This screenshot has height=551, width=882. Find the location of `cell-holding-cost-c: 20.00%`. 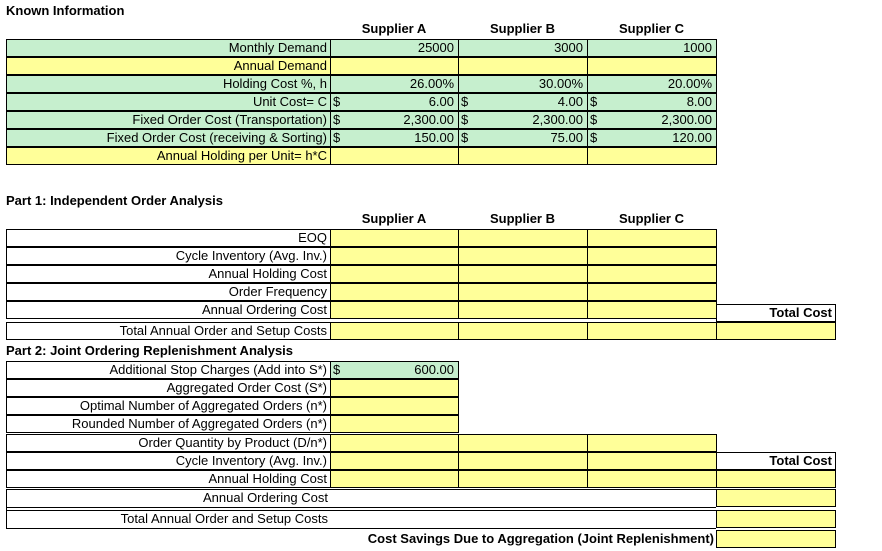

cell-holding-cost-c: 20.00% is located at coordinates (652, 84).